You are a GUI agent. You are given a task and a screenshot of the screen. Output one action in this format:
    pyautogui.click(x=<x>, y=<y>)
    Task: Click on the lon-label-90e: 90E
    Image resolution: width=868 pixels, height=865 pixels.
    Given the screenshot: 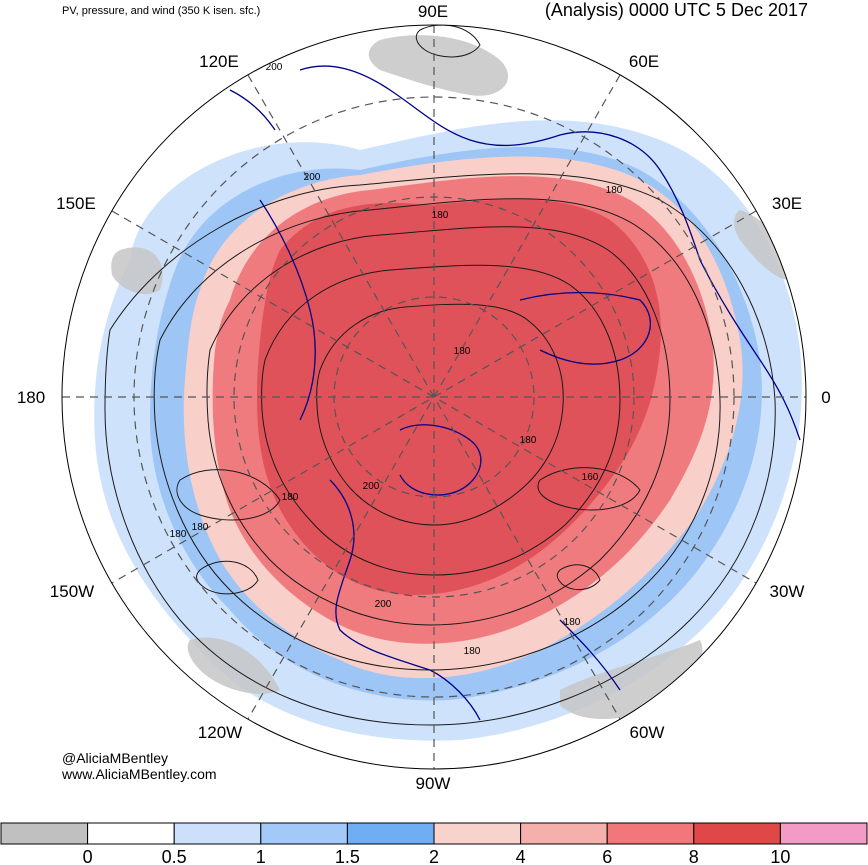 What is the action you would take?
    pyautogui.click(x=433, y=11)
    